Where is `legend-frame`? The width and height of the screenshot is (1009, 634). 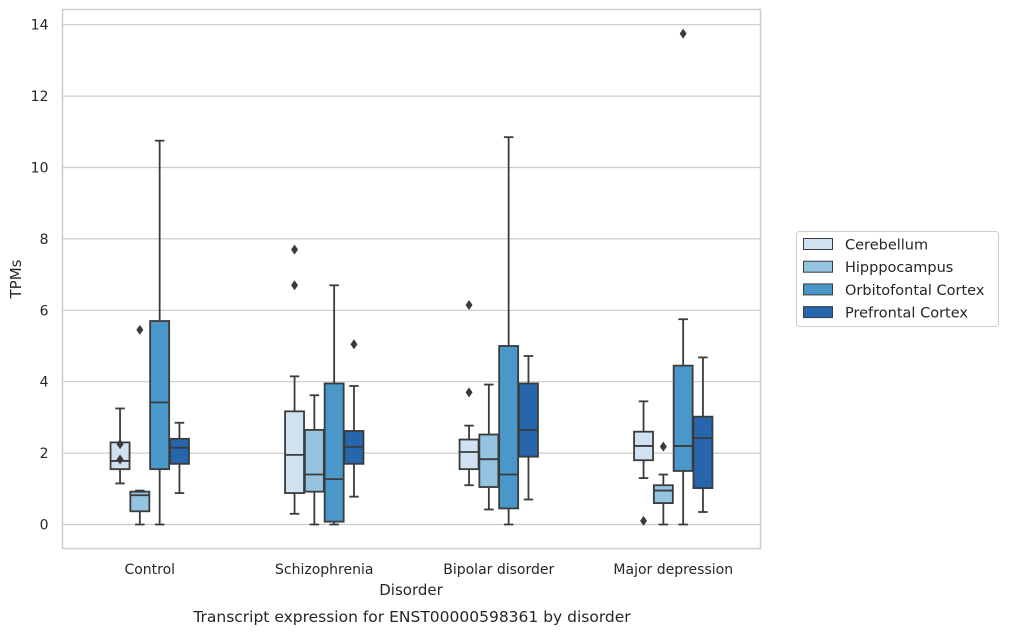 legend-frame is located at coordinates (897, 279).